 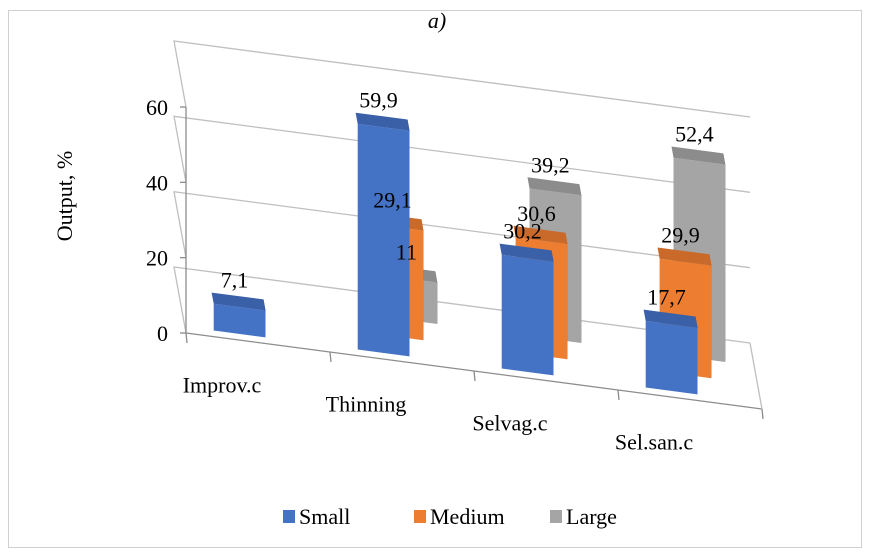 What do you see at coordinates (392, 200) in the screenshot?
I see `data-label: 29,1` at bounding box center [392, 200].